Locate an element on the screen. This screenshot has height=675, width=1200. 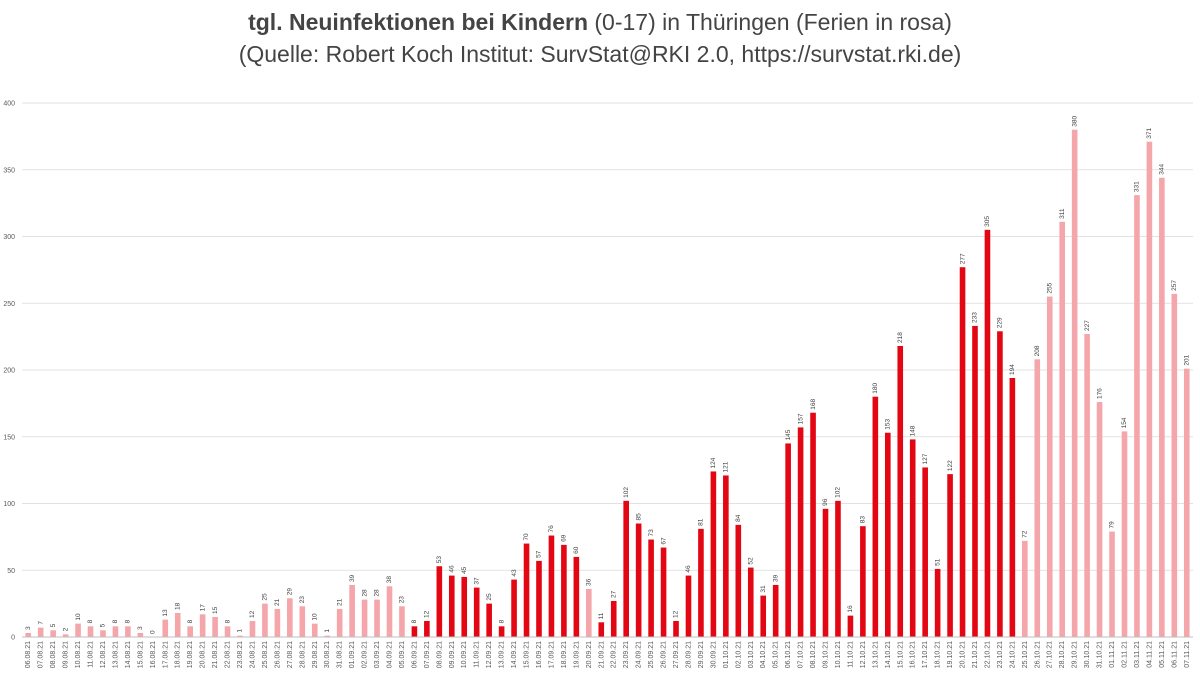
x-tick-label: 26.08.21 is located at coordinates (277, 654).